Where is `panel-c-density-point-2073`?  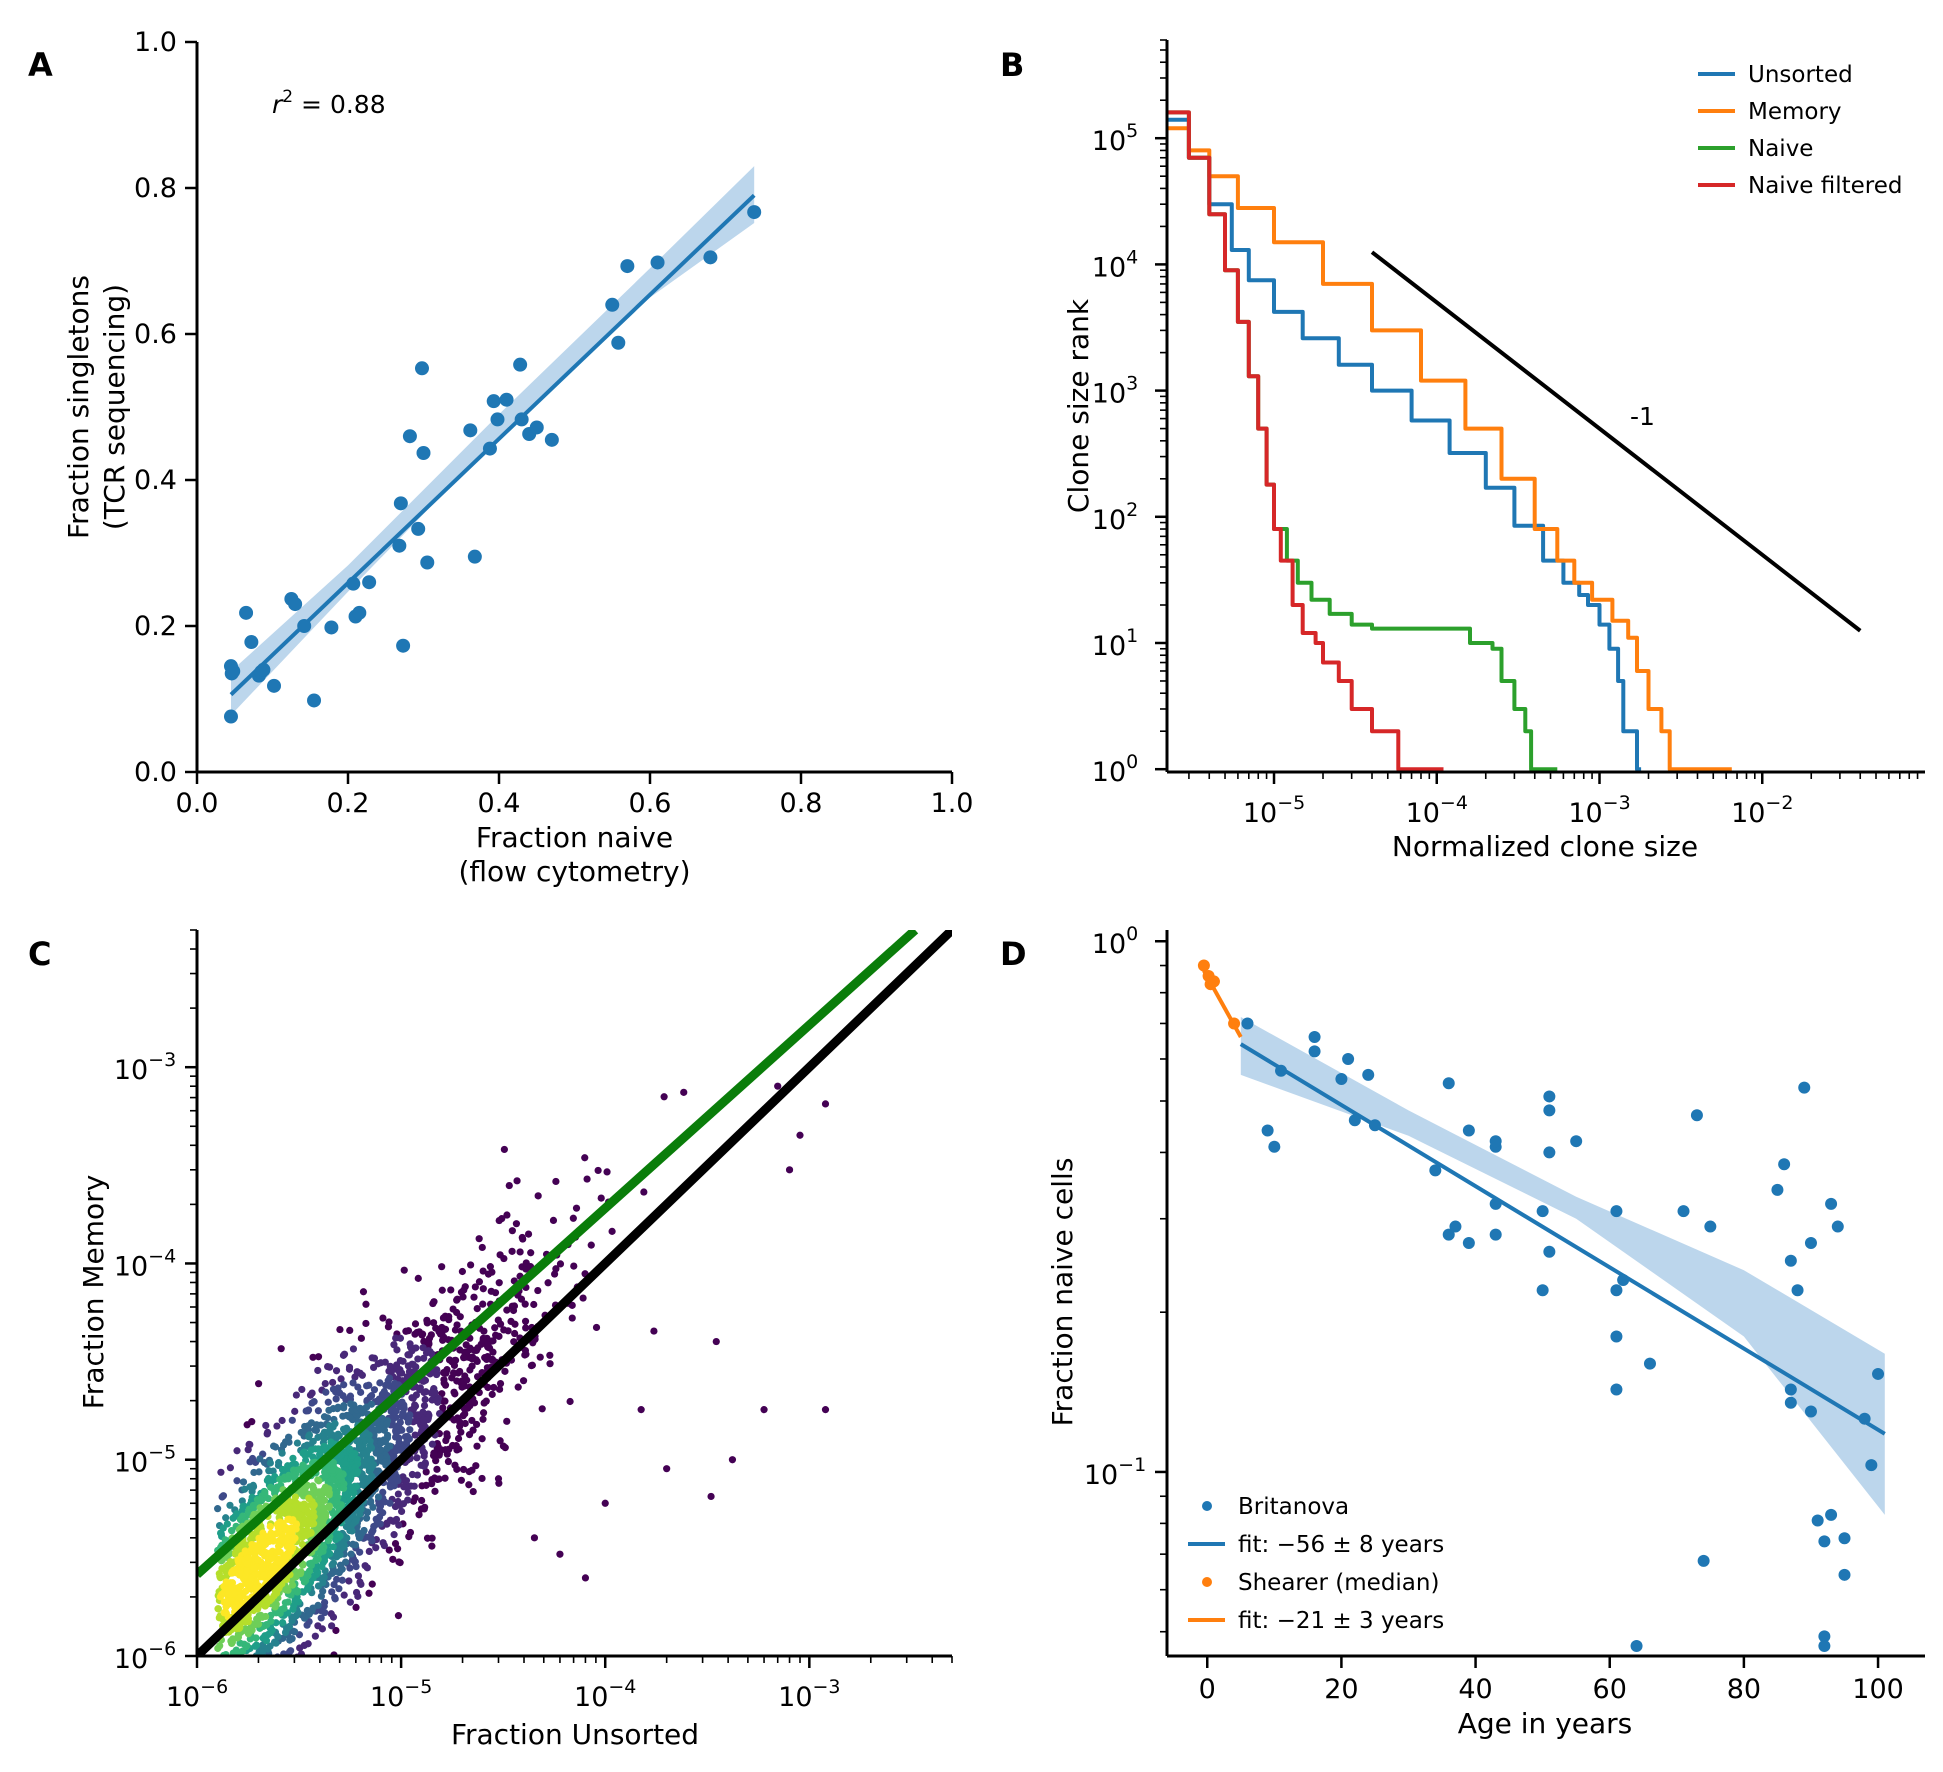 panel-c-density-point-2073 is located at coordinates (309, 1498).